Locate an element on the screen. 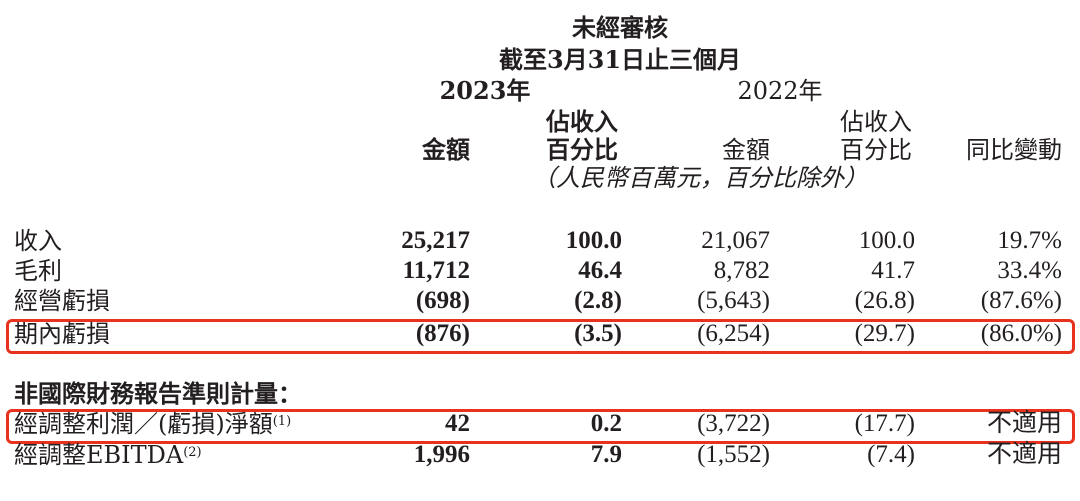  row-label: 經營虧損 is located at coordinates (62, 301).